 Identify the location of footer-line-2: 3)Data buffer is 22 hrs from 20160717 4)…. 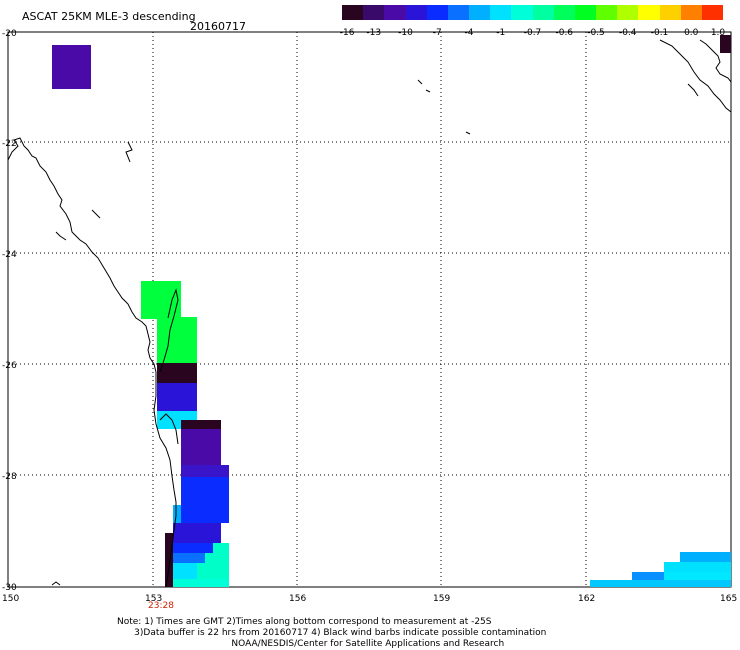
(332, 633).